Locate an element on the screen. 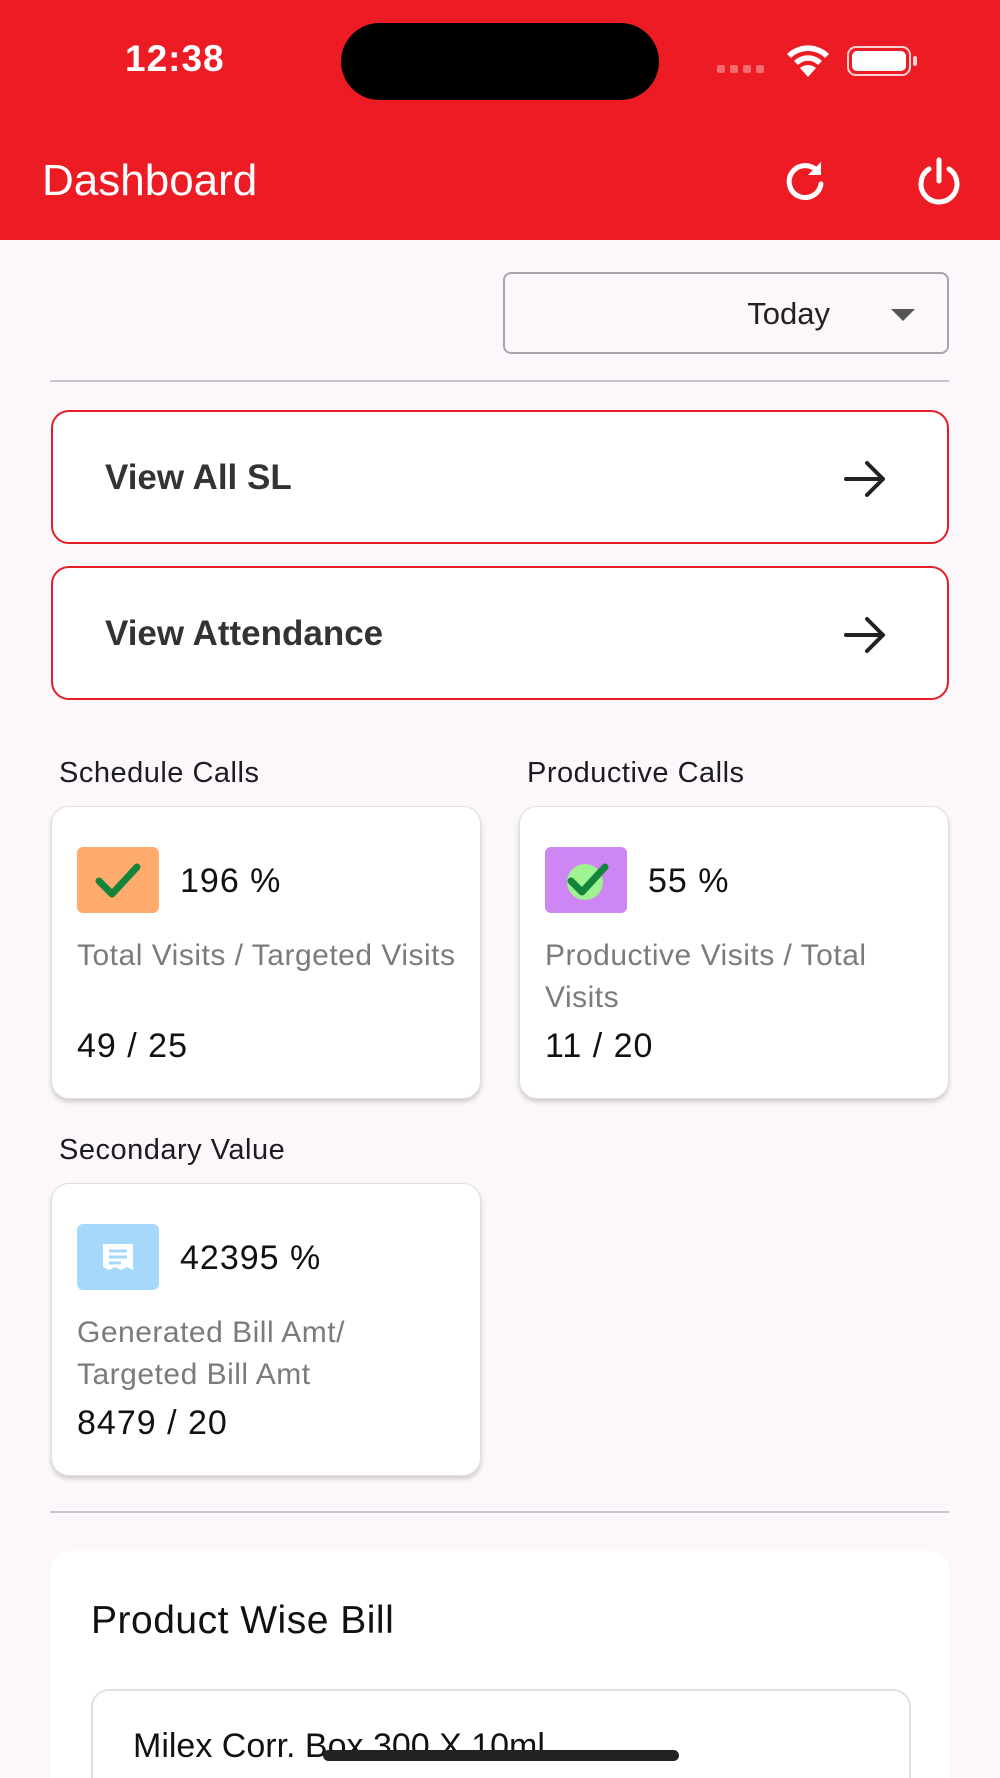  view-all-sl-label: View All SL is located at coordinates (198, 477).